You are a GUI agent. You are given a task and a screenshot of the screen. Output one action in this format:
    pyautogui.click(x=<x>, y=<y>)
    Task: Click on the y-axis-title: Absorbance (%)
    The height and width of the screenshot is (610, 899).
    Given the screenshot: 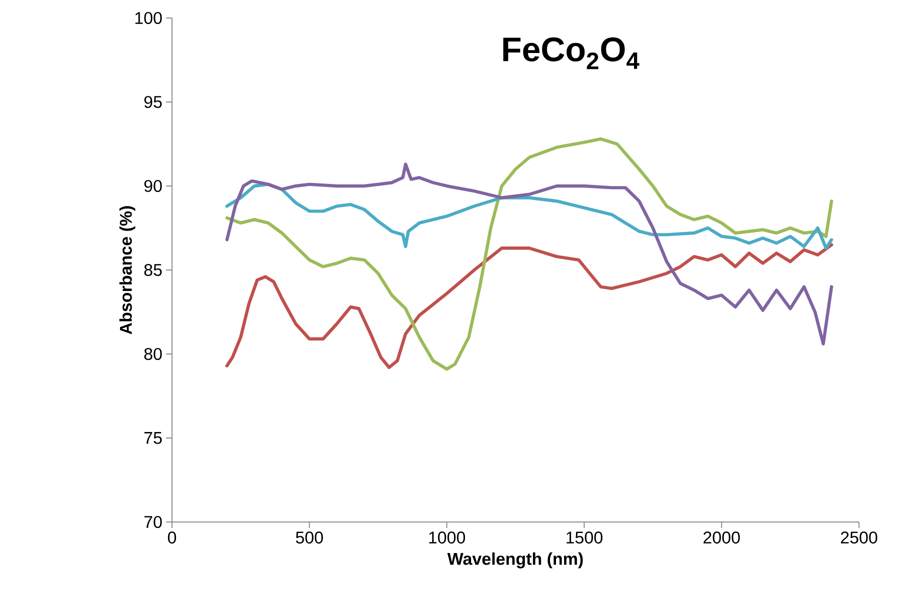 What is the action you would take?
    pyautogui.click(x=127, y=270)
    